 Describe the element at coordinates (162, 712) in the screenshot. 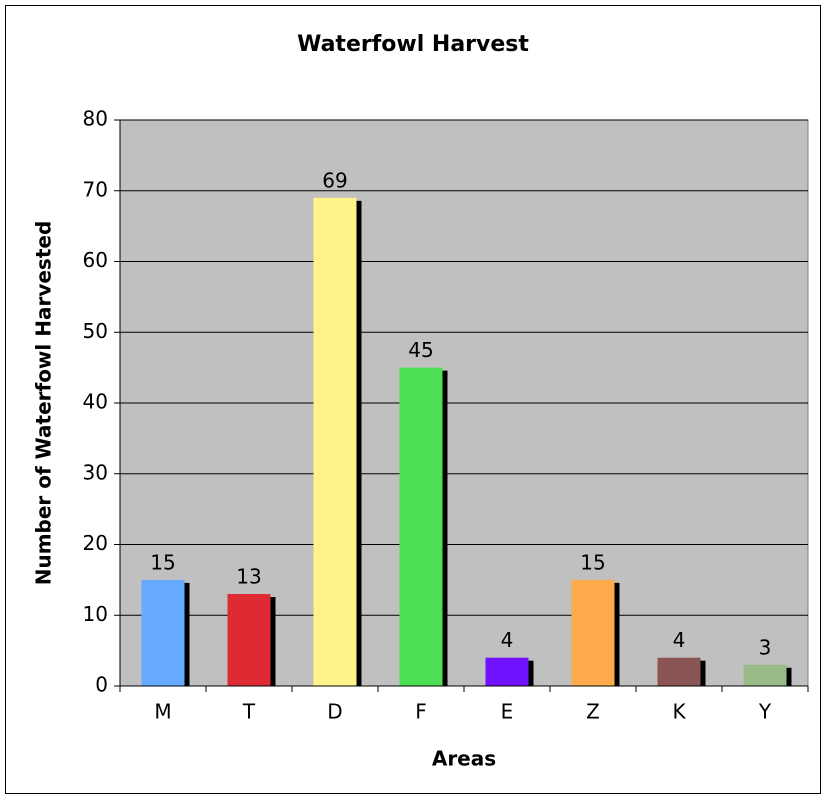

I see `x-tick-label: M` at that location.